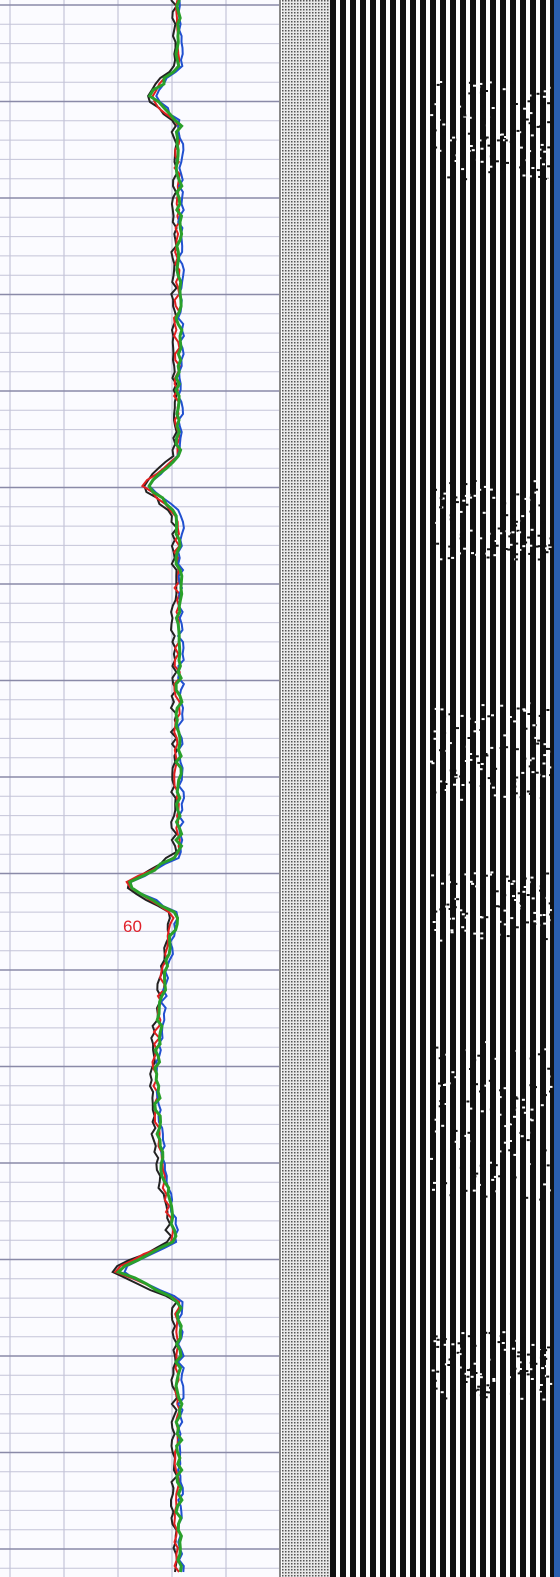 The width and height of the screenshot is (560, 1577). What do you see at coordinates (557, 788) in the screenshot?
I see `right-edge` at bounding box center [557, 788].